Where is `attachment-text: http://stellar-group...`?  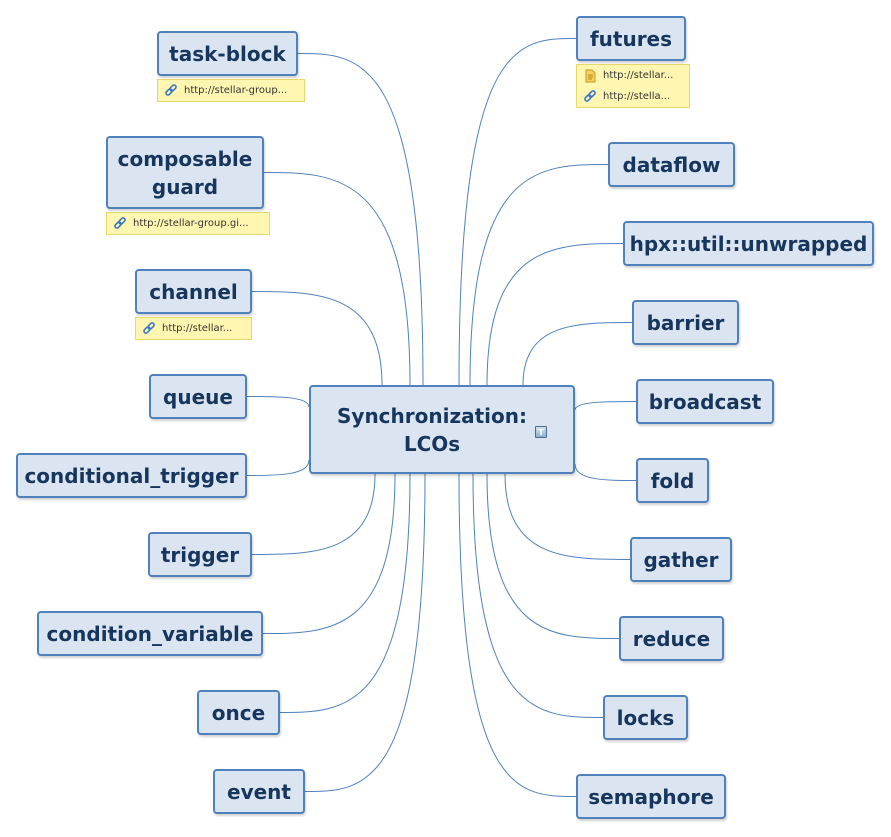 attachment-text: http://stellar-group... is located at coordinates (236, 90).